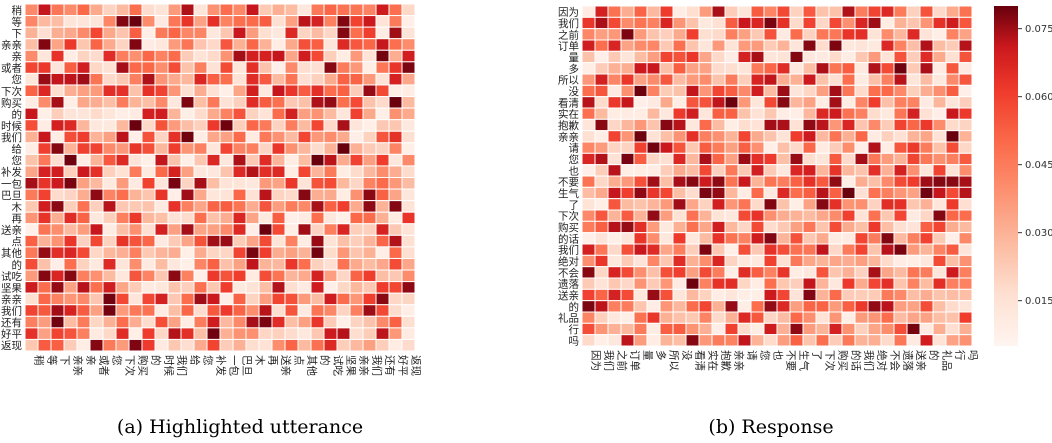  What do you see at coordinates (143, 365) in the screenshot?
I see `x-tick-label: 购买` at bounding box center [143, 365].